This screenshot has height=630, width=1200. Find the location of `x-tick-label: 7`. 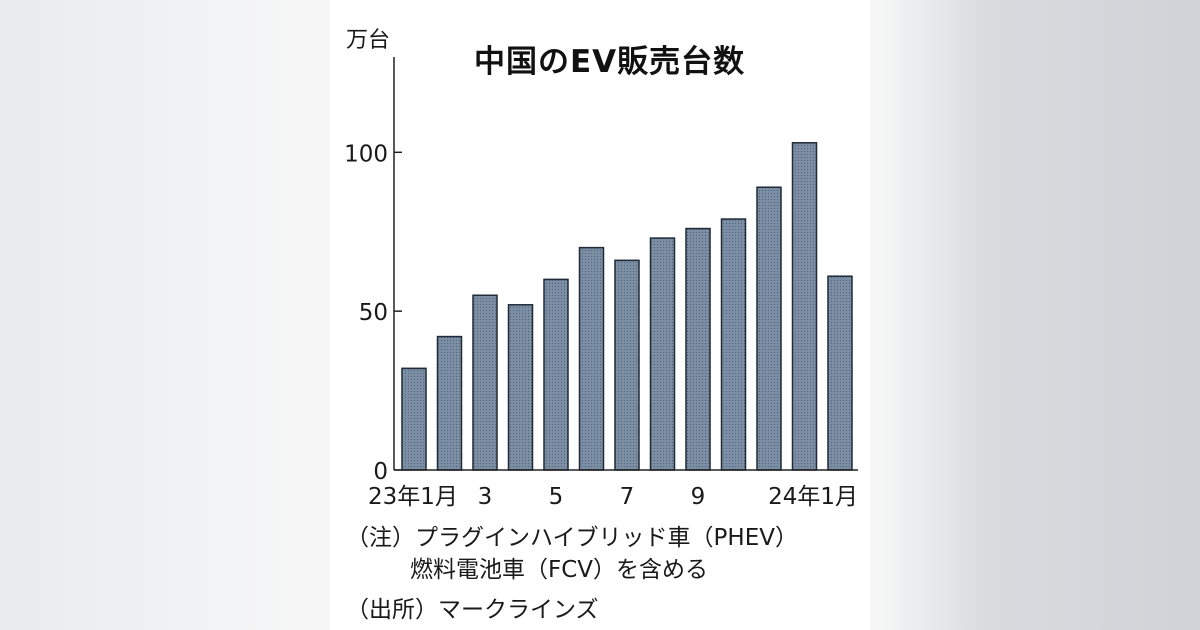

x-tick-label: 7 is located at coordinates (627, 497).